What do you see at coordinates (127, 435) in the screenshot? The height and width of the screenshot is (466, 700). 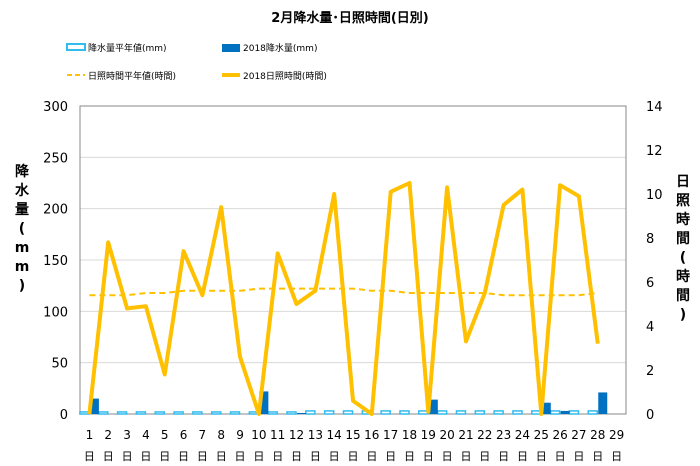 I see `x-tick-label: 3` at bounding box center [127, 435].